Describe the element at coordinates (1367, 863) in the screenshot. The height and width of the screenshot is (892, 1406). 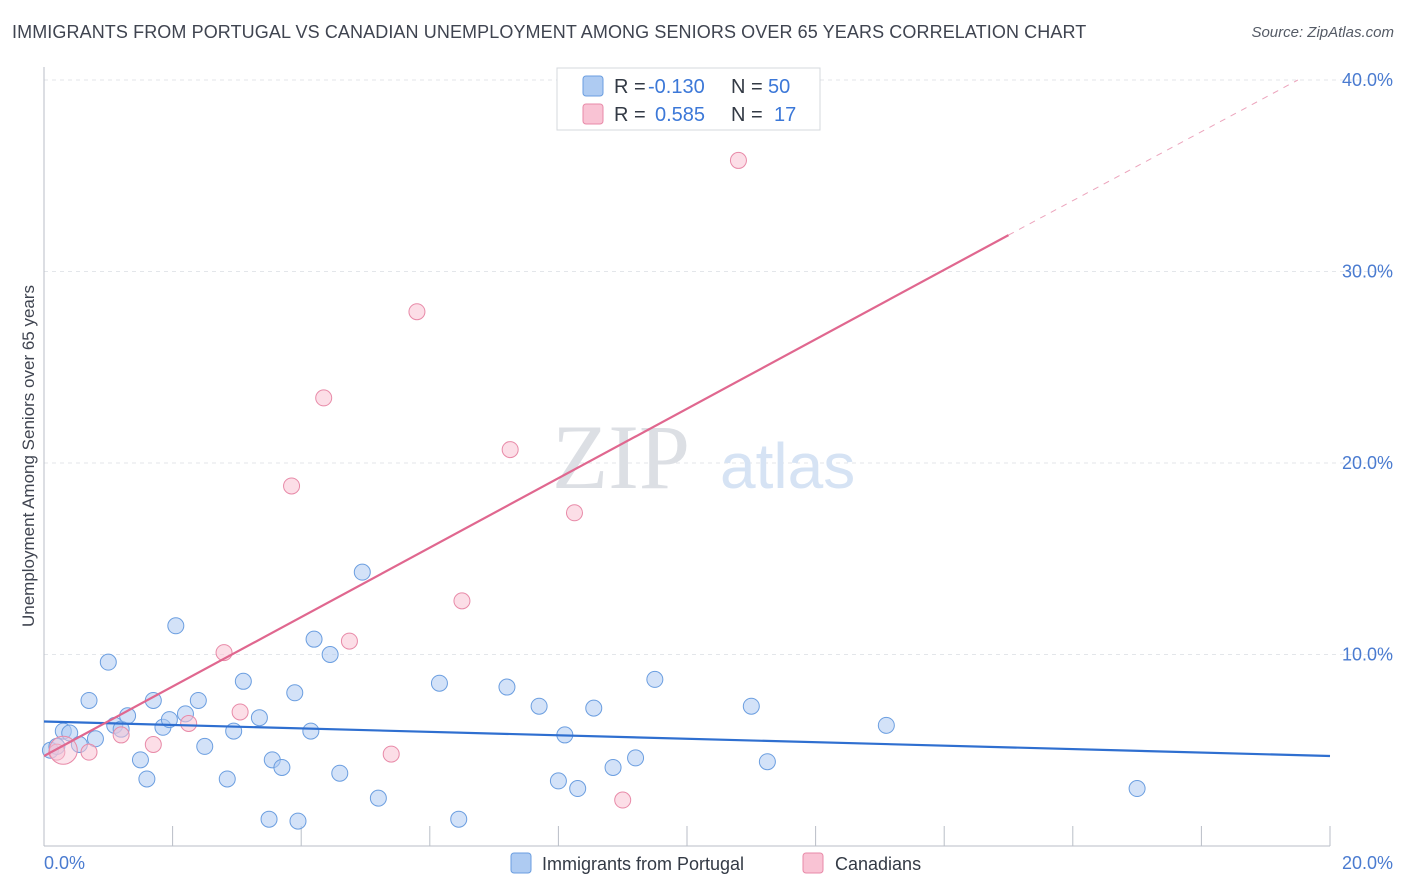
I see `x-tick-label-max: 20.0%` at that location.